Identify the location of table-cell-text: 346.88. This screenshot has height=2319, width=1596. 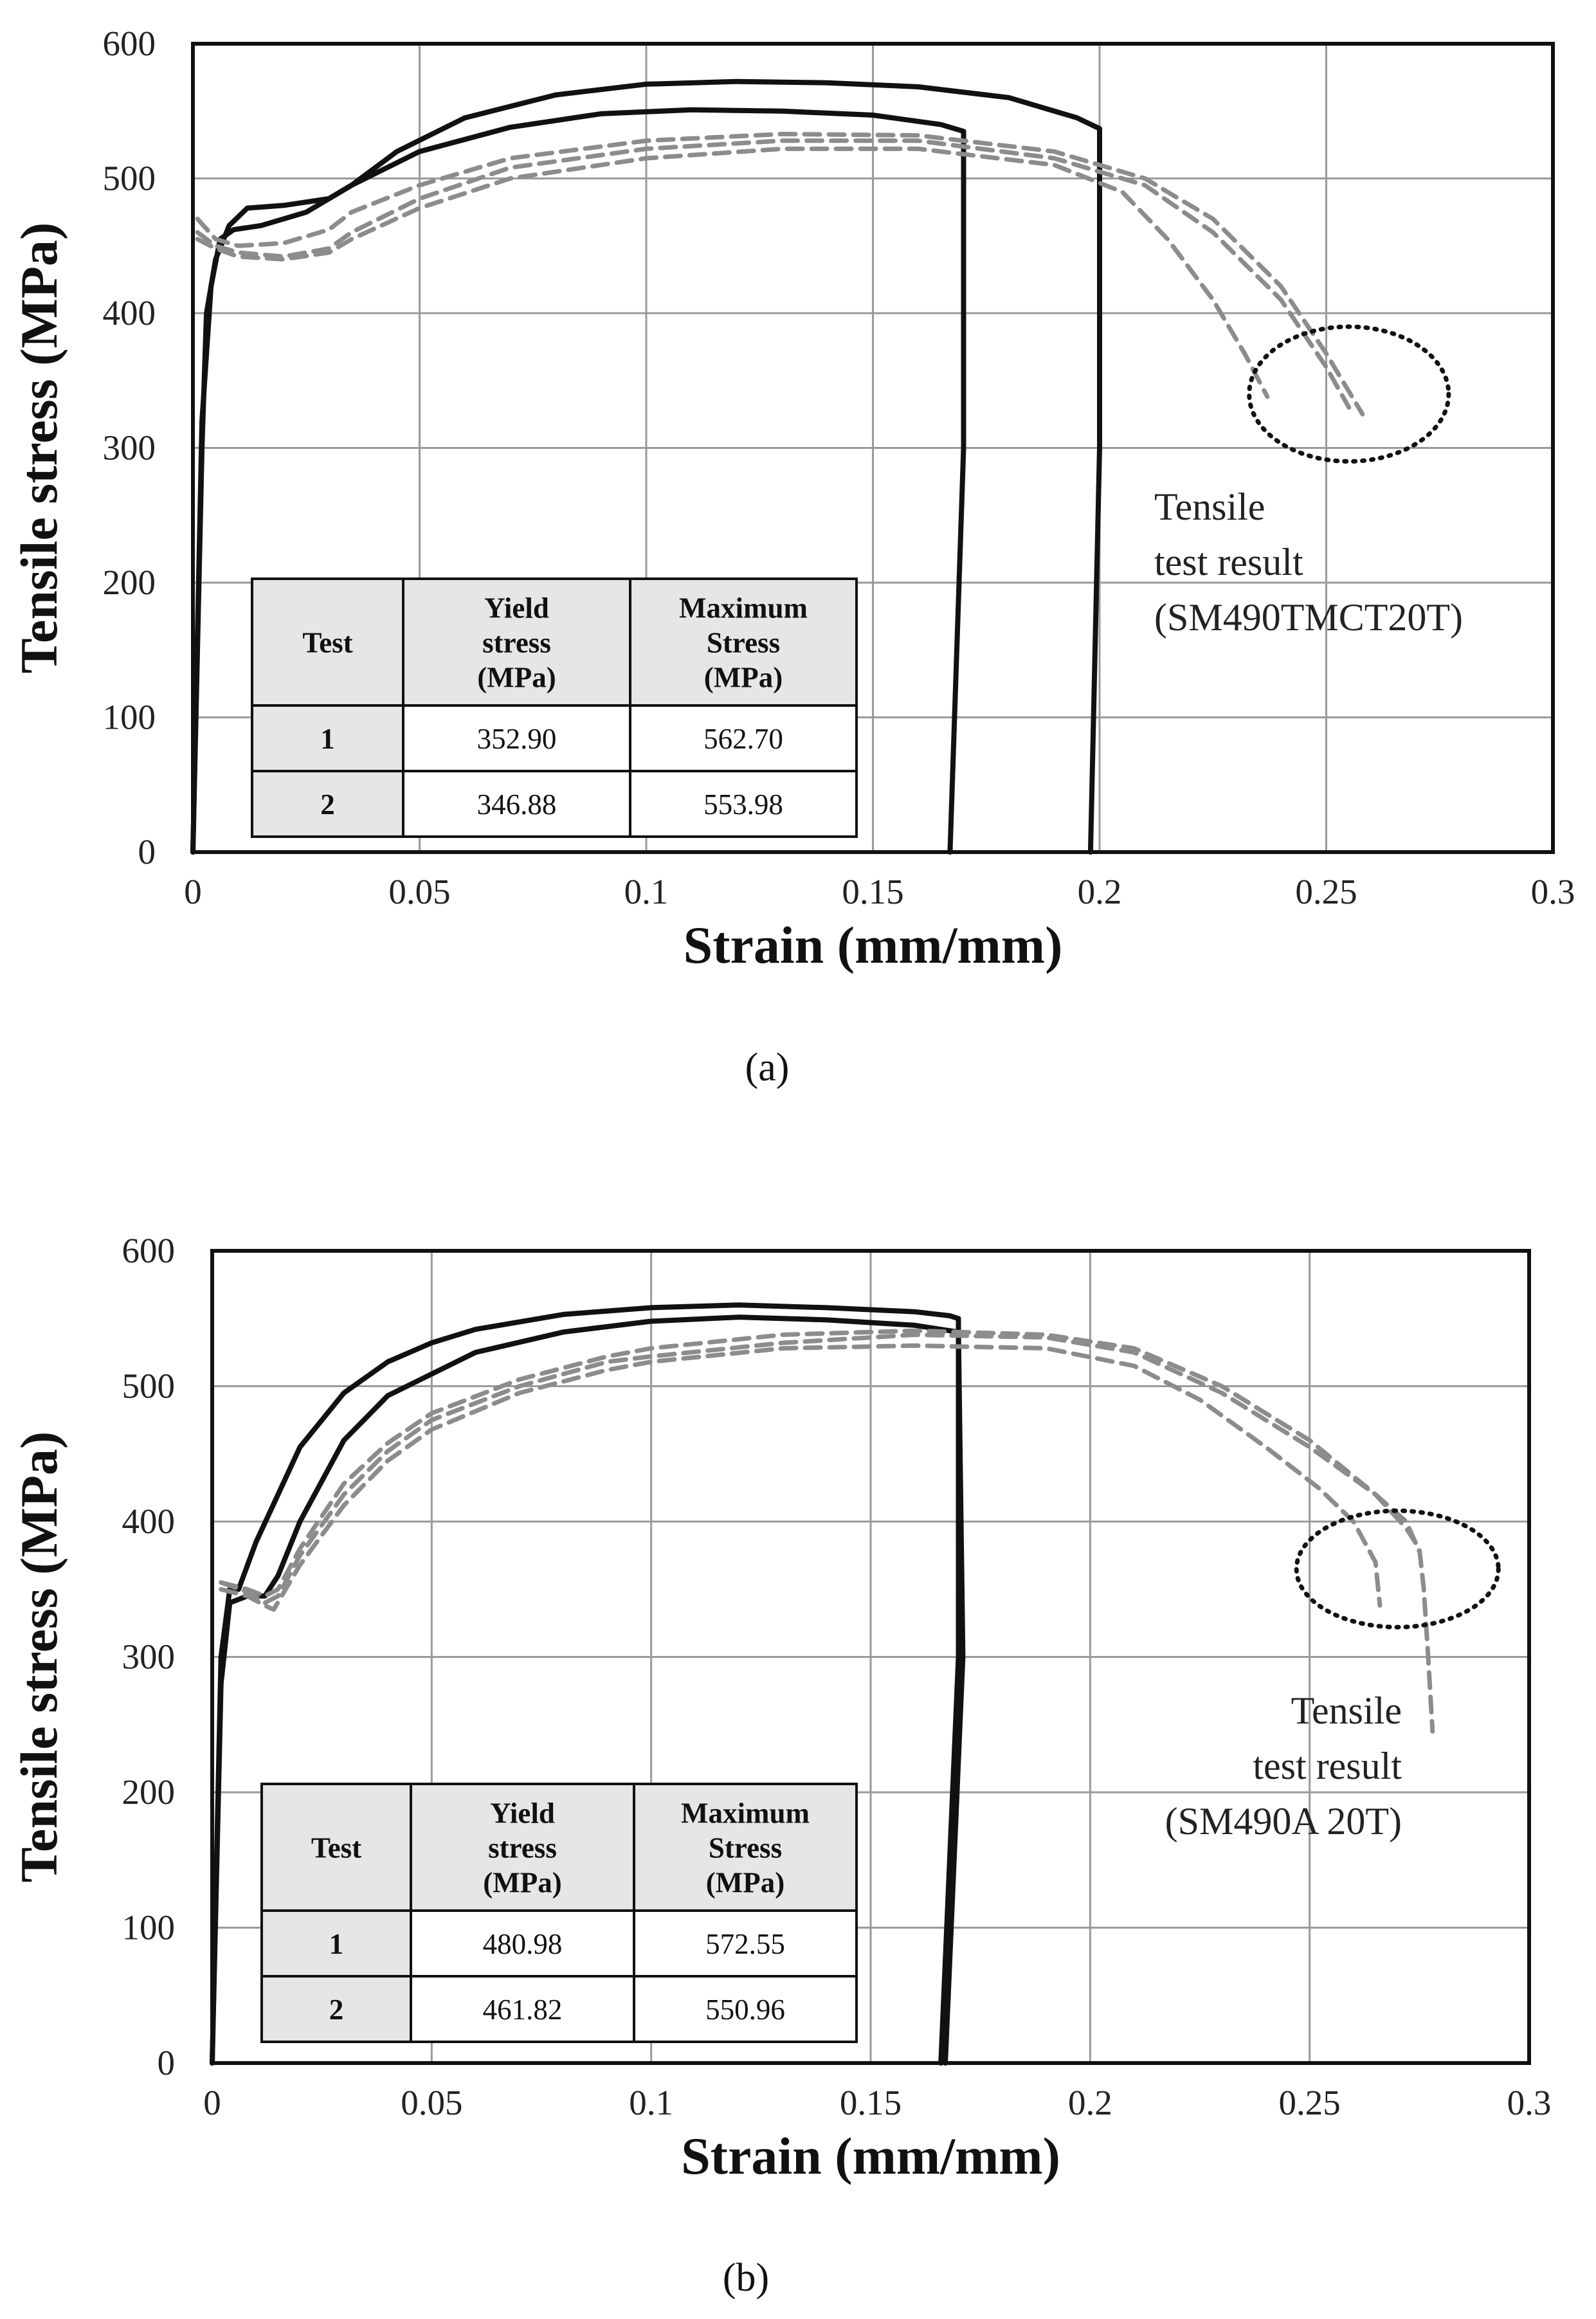
(517, 804).